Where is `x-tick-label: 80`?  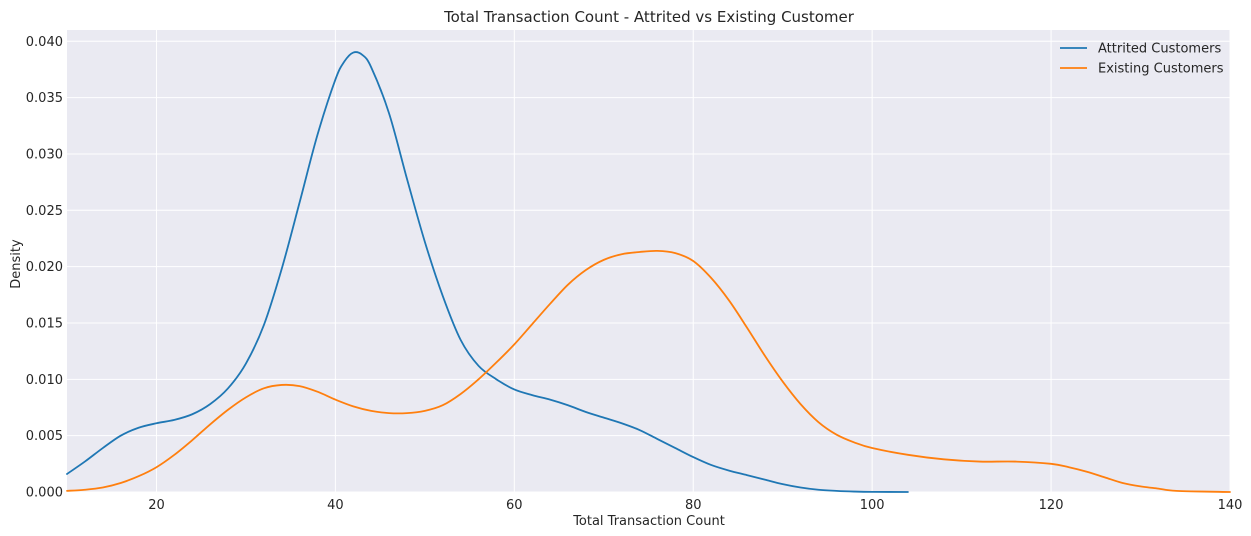
x-tick-label: 80 is located at coordinates (693, 505).